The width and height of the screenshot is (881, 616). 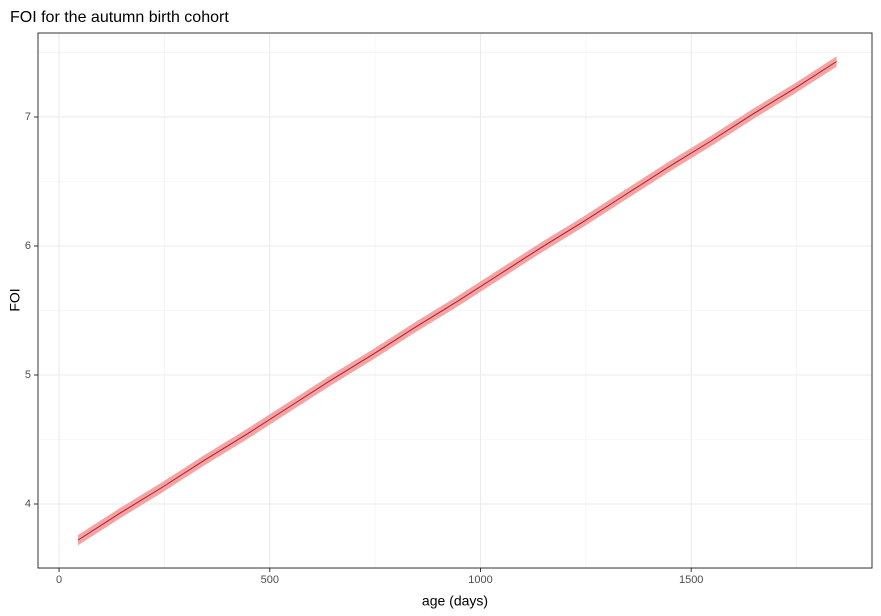 I want to click on y-tick-label: 6, so click(x=28, y=246).